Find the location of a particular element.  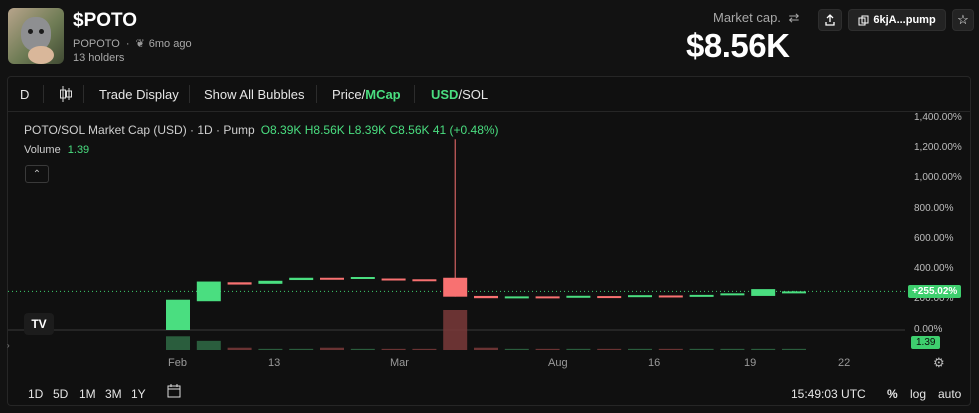

candle-type-button is located at coordinates (66, 95).